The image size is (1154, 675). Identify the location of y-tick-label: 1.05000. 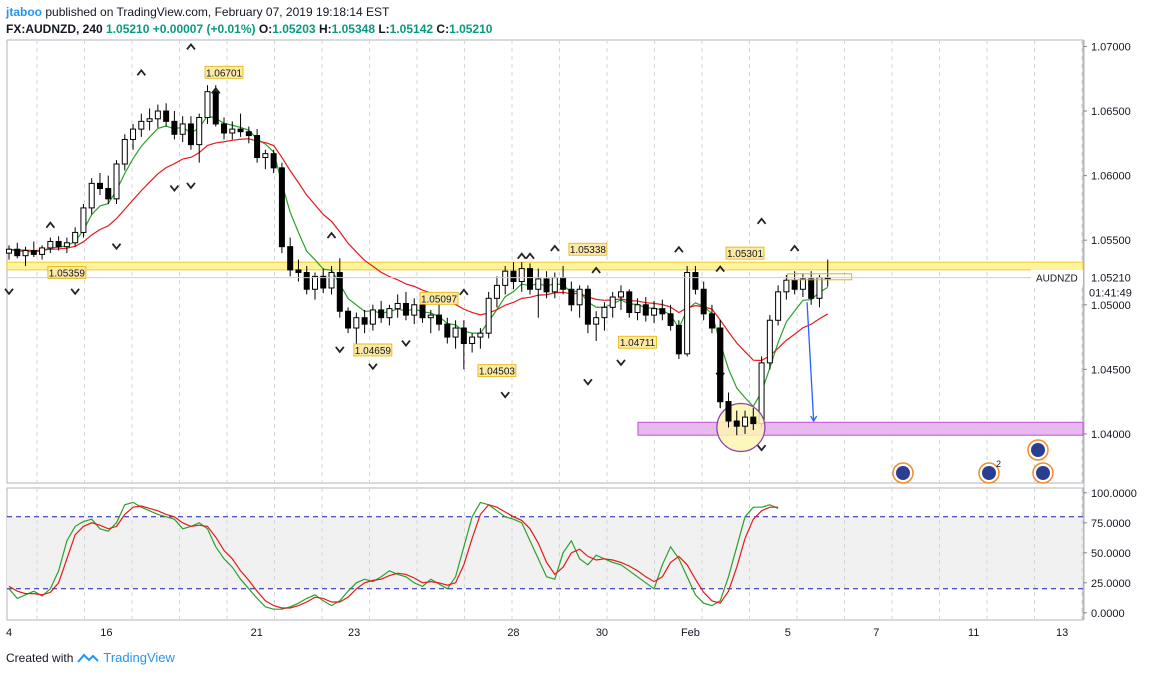
(1111, 306).